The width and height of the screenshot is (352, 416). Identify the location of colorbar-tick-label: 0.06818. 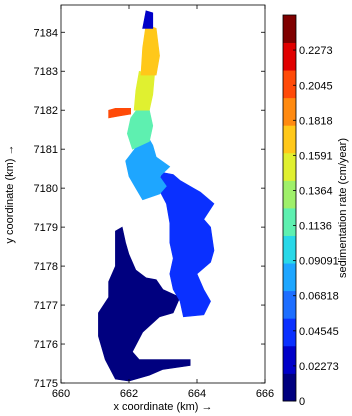
(319, 297).